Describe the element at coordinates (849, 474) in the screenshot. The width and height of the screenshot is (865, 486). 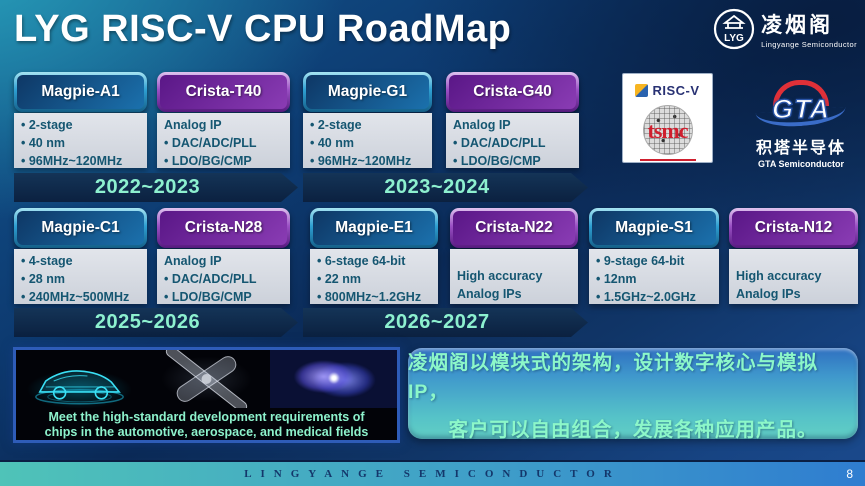
I see `page-number: 8` at that location.